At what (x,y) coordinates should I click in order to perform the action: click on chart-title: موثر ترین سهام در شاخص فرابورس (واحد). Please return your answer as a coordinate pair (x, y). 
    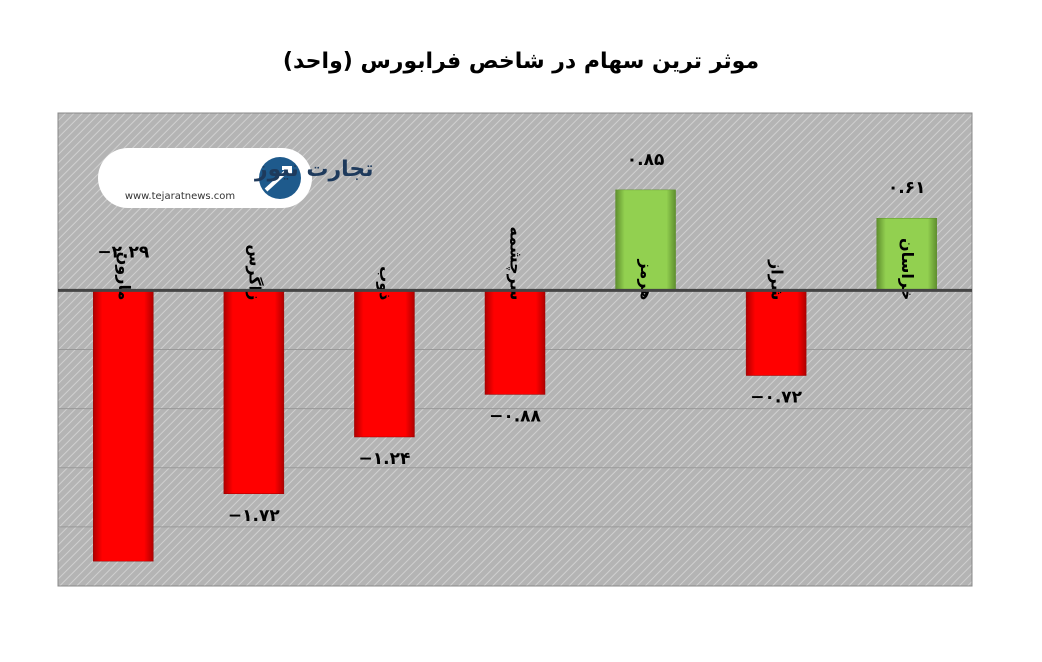
    Looking at the image, I should click on (521, 61).